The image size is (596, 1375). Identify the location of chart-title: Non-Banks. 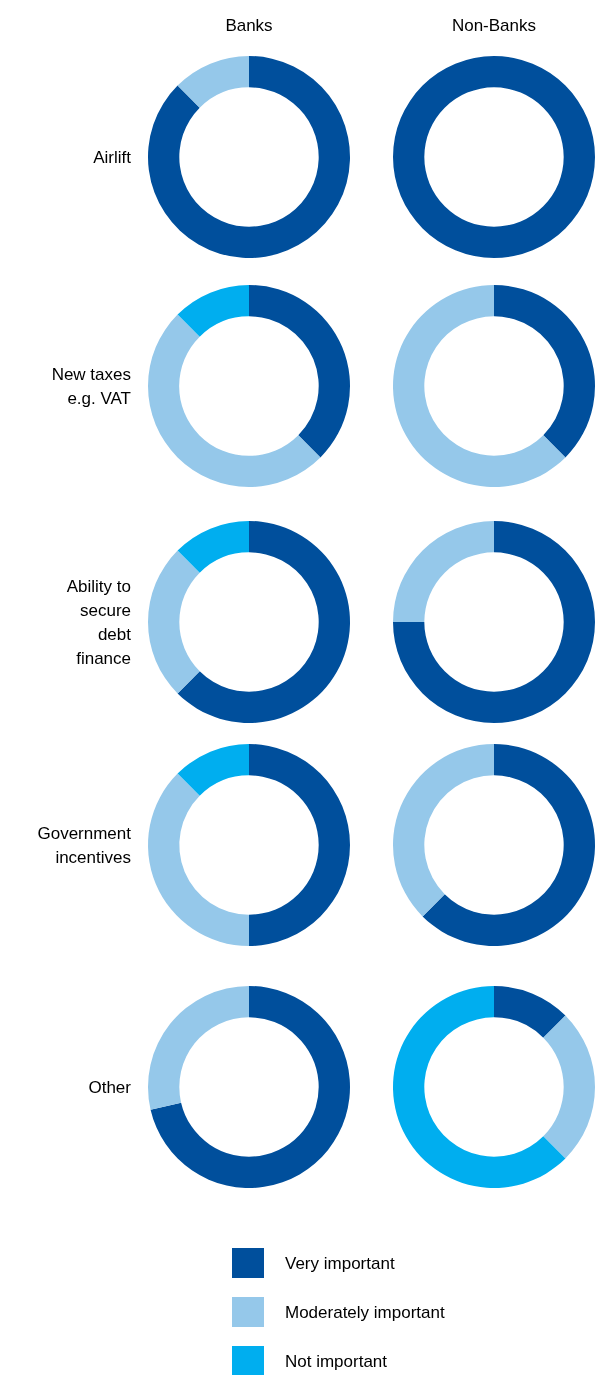
(494, 25).